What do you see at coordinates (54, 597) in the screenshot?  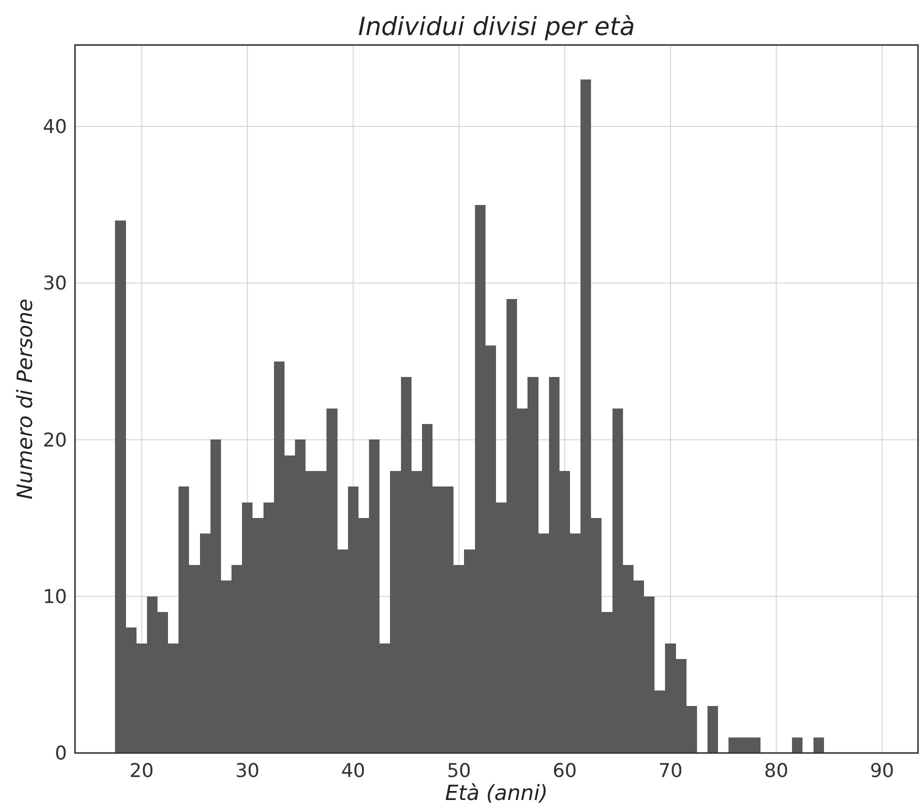 I see `y-tick-label: 10` at bounding box center [54, 597].